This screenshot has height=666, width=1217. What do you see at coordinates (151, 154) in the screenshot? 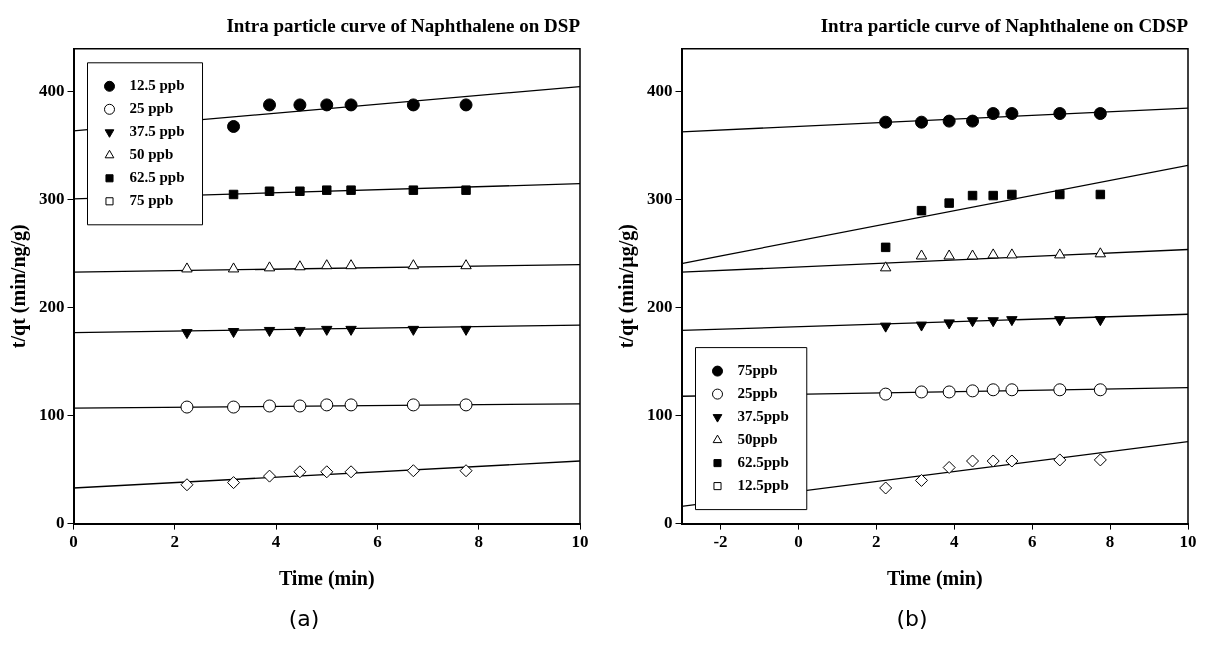
I see `legend-label: 50 ppb` at bounding box center [151, 154].